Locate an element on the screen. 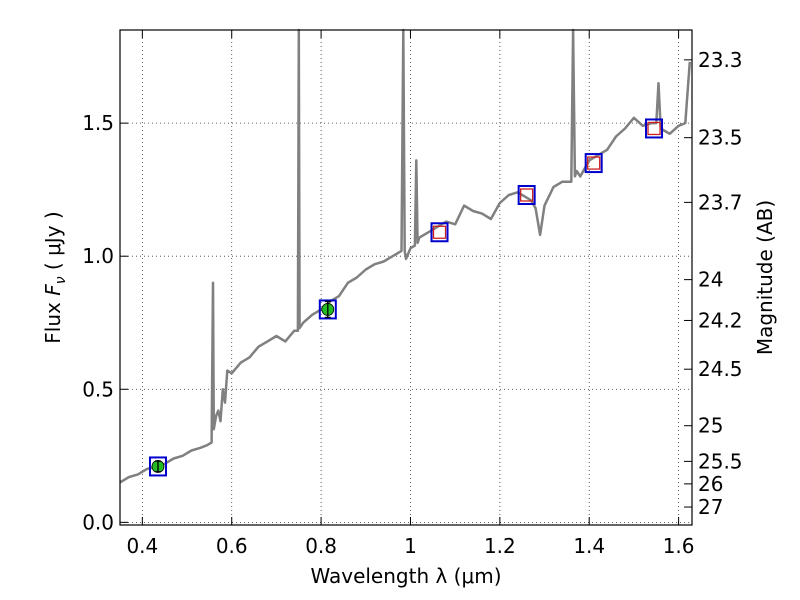 The width and height of the screenshot is (800, 600). magnitude-tick-label: 23.5 is located at coordinates (720, 138).